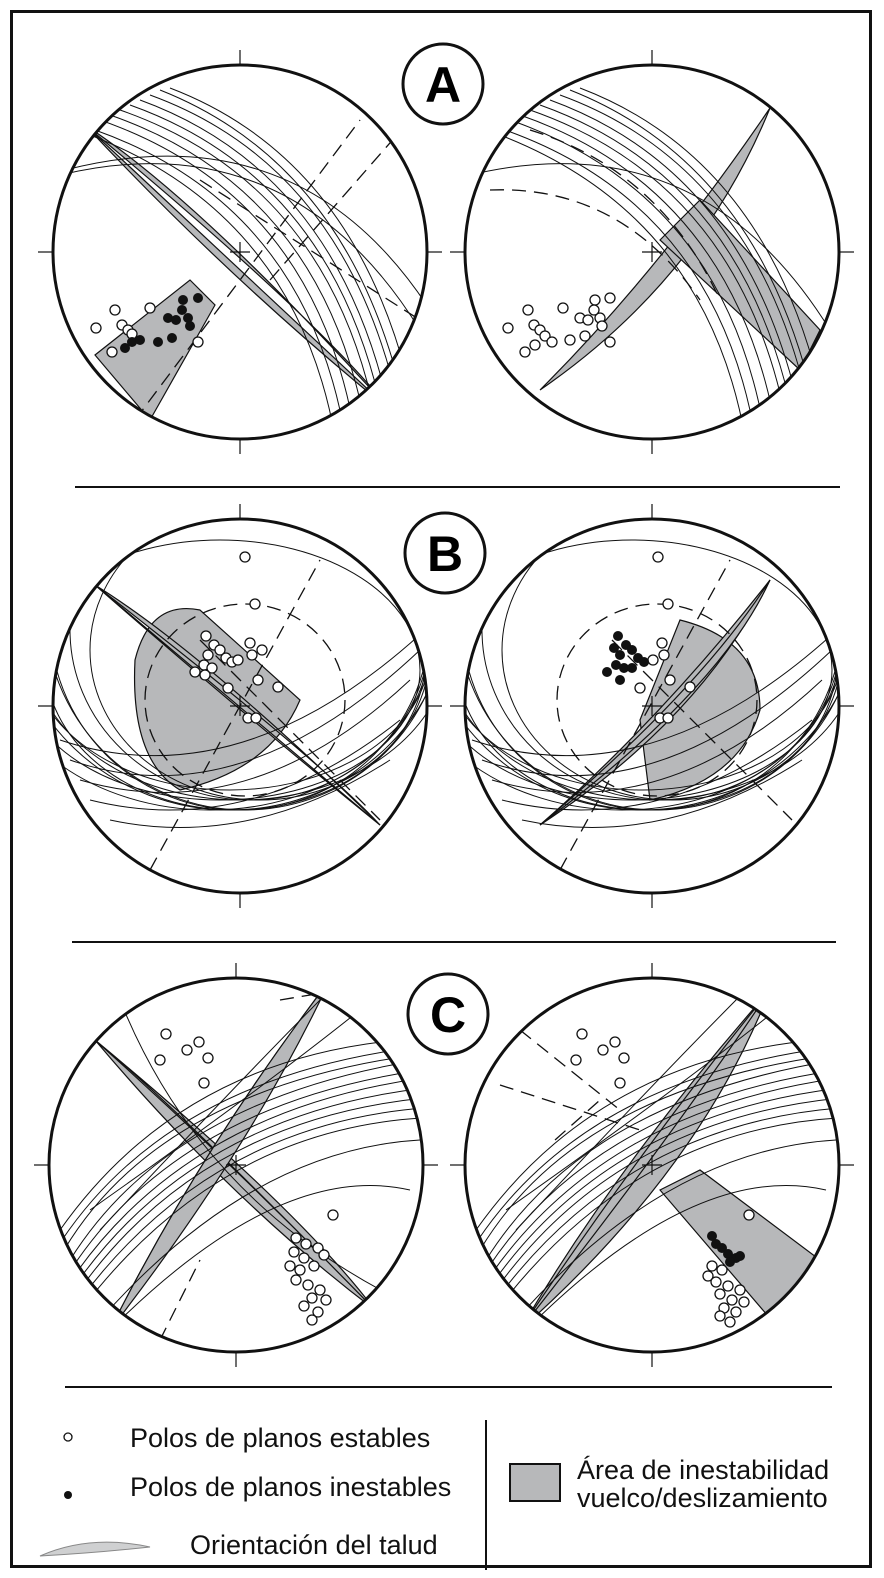 The width and height of the screenshot is (884, 1578). What do you see at coordinates (95, 1549) in the screenshot?
I see `slope-orientation-symbol` at bounding box center [95, 1549].